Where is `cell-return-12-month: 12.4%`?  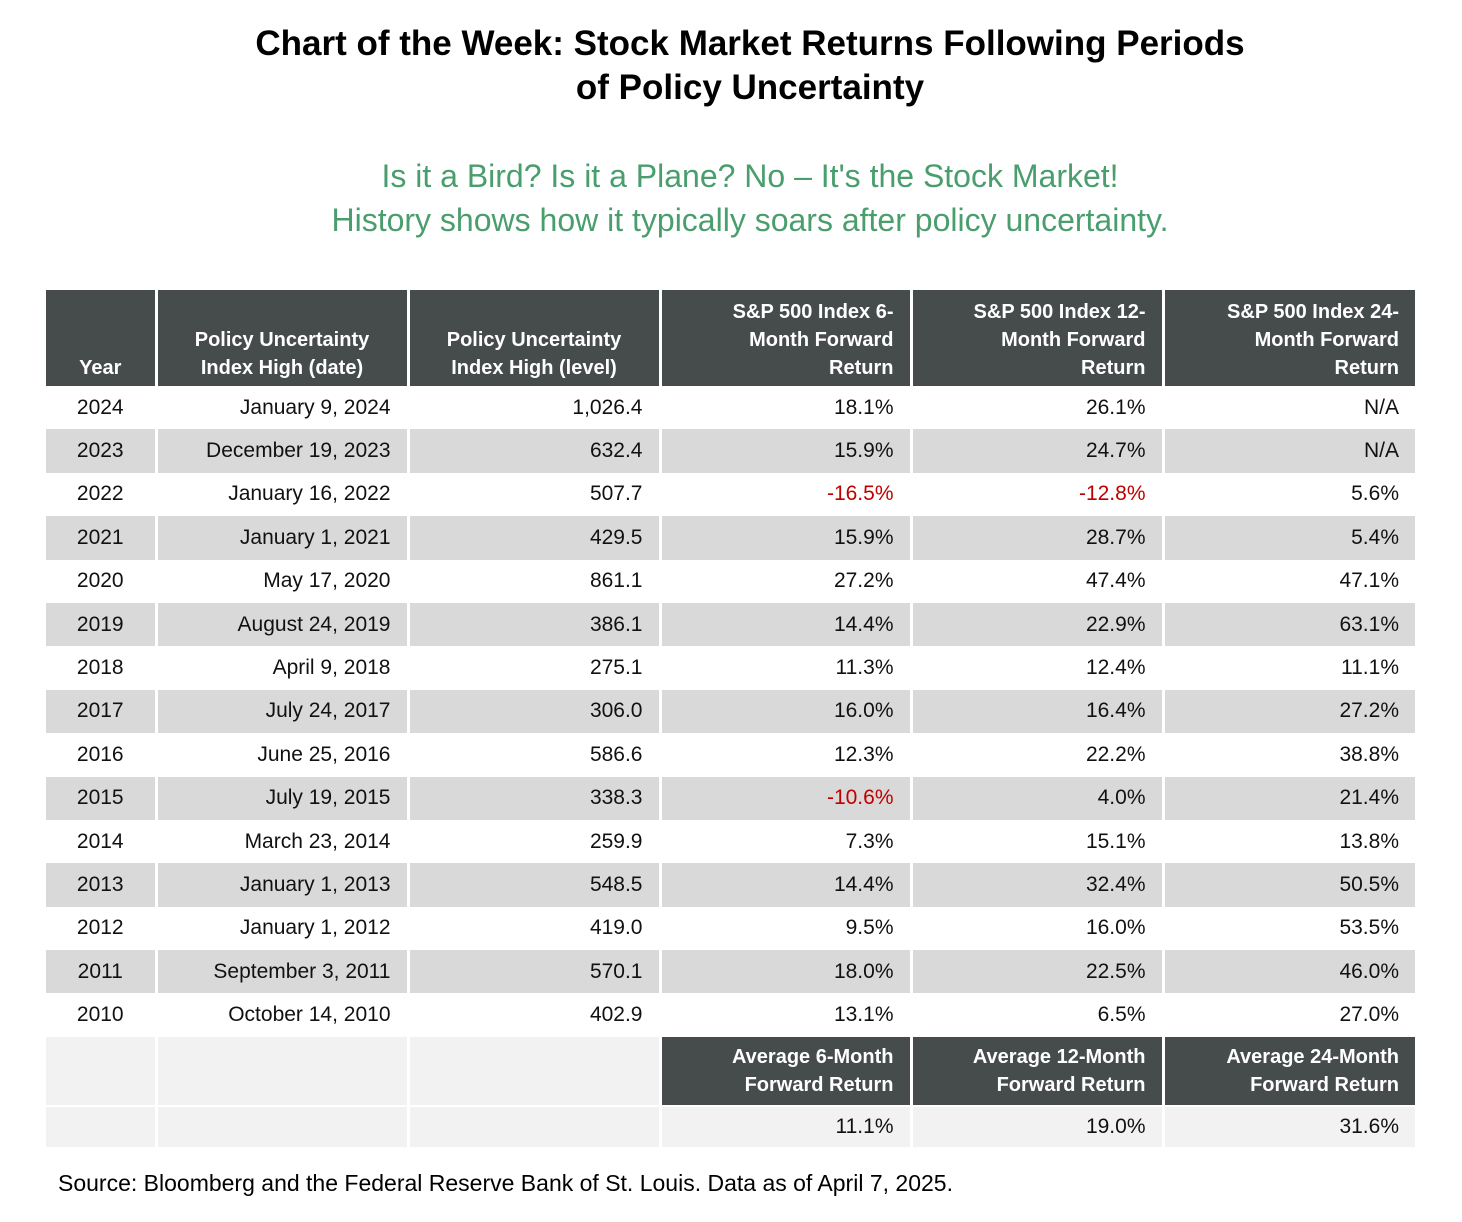 cell-return-12-month: 12.4% is located at coordinates (1036, 668).